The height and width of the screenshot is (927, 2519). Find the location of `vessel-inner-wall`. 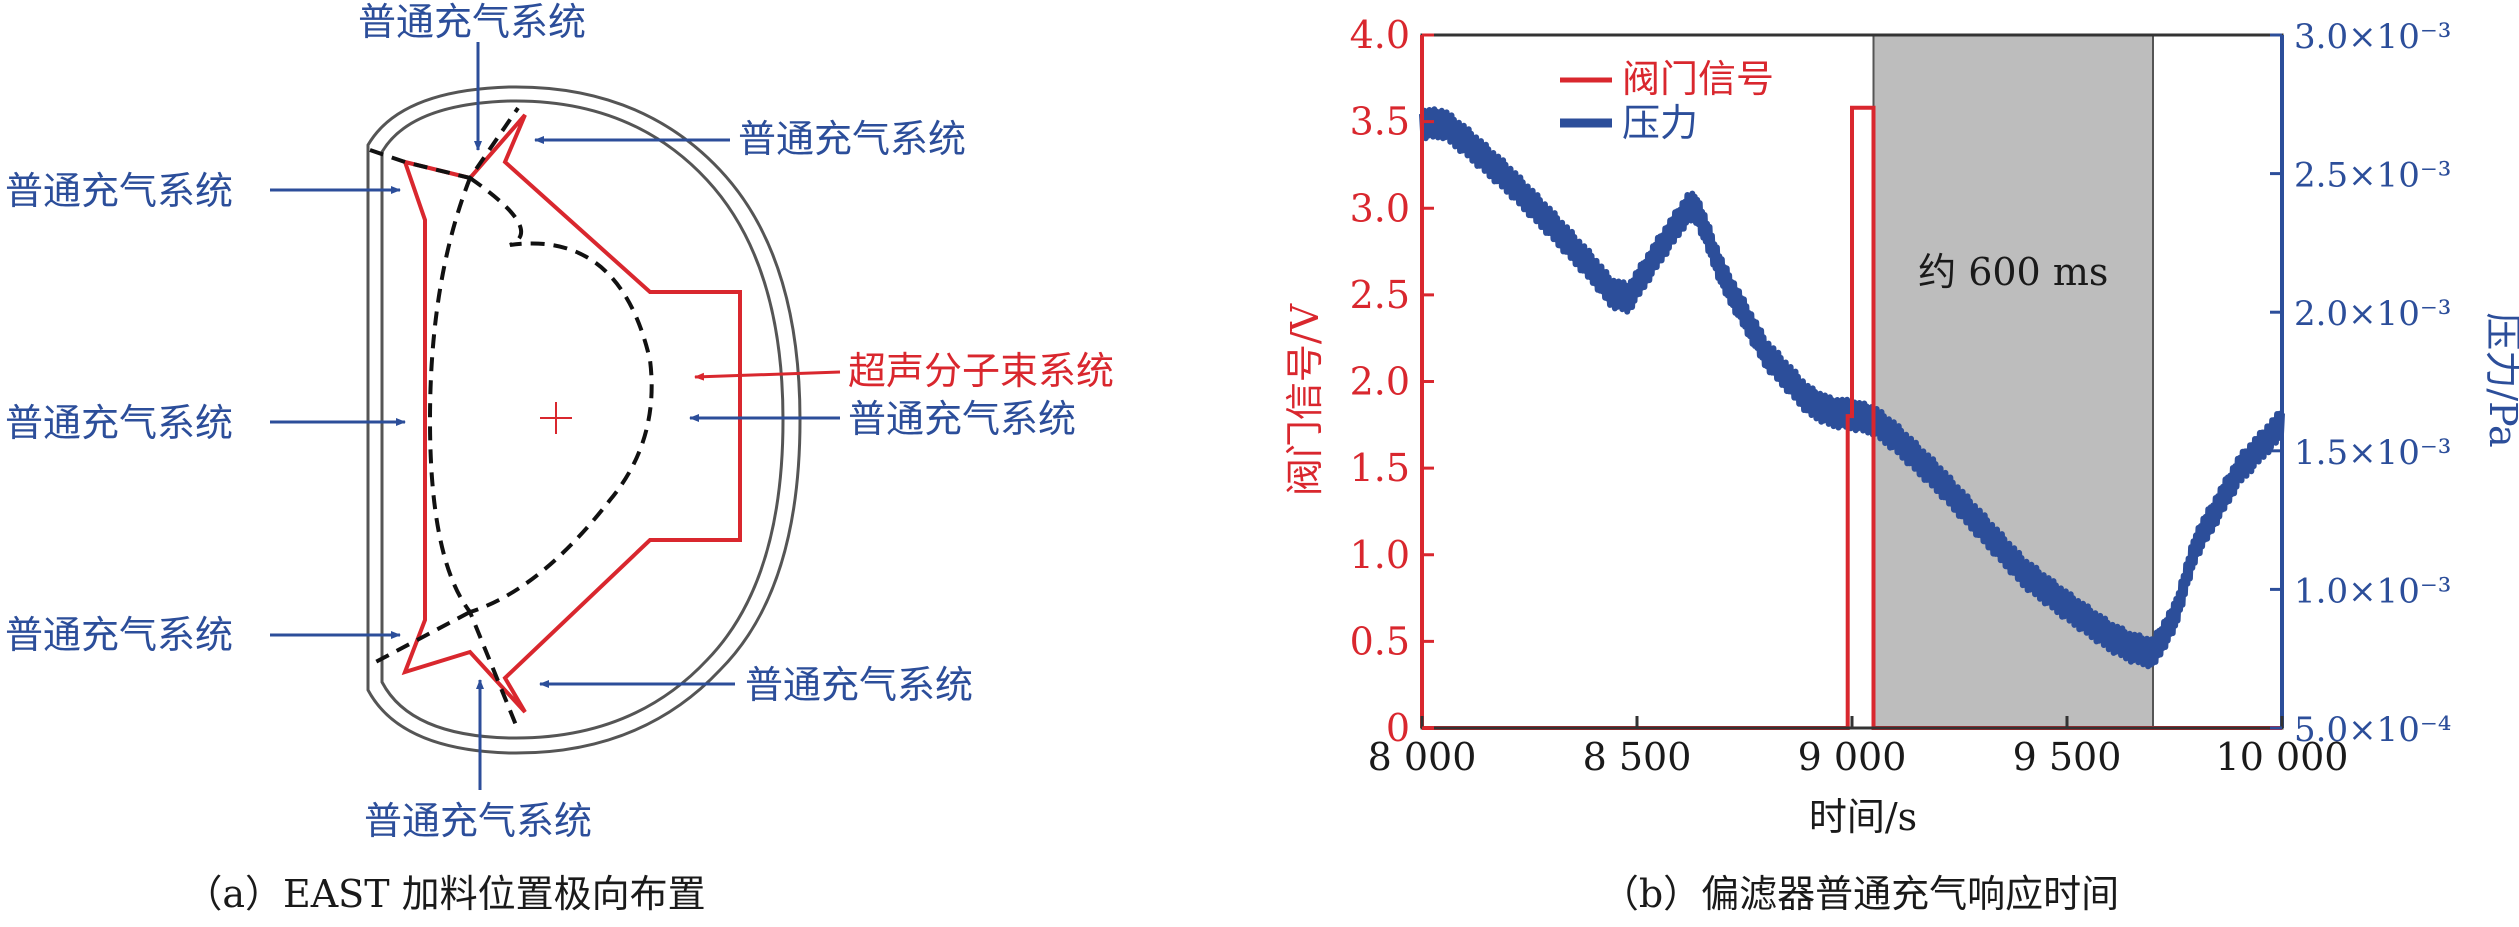

vessel-inner-wall is located at coordinates (582, 419).